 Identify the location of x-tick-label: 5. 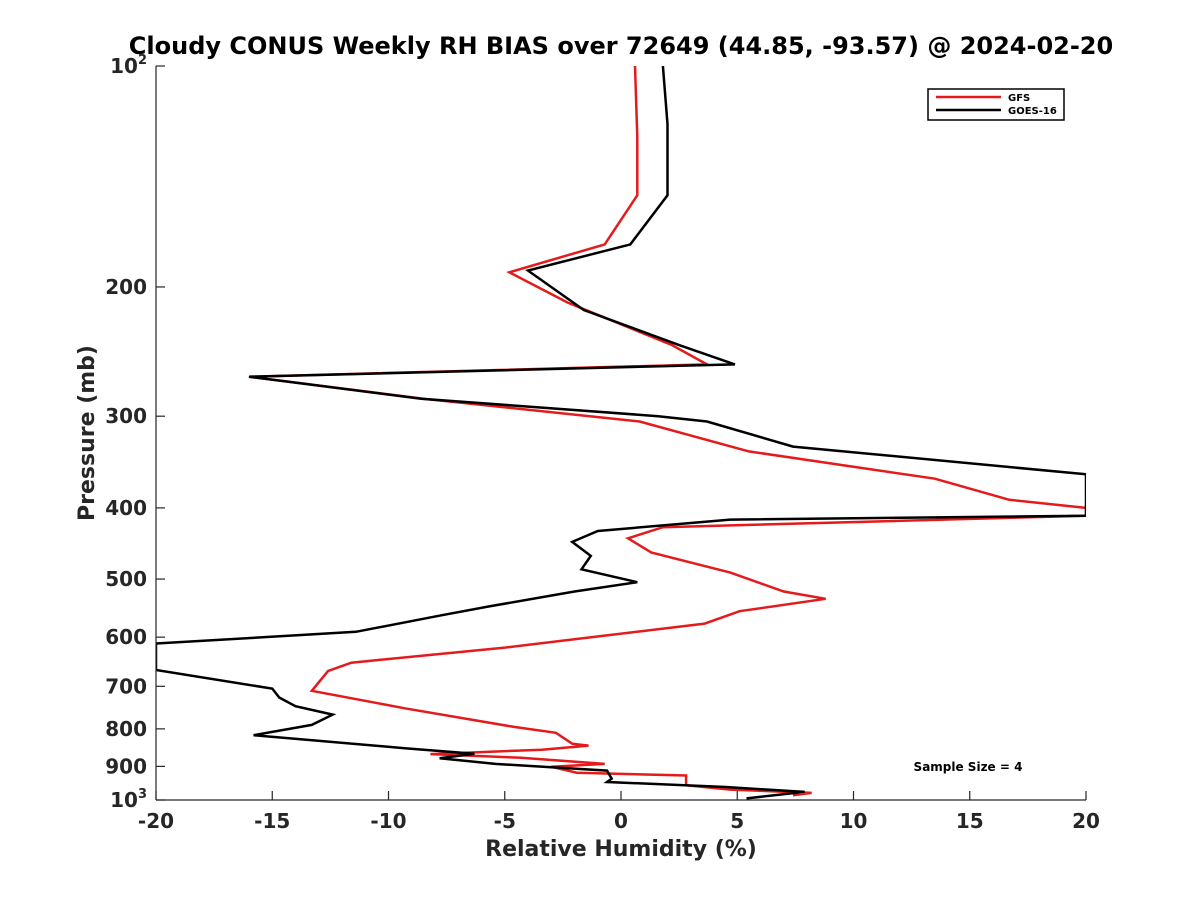
(737, 821).